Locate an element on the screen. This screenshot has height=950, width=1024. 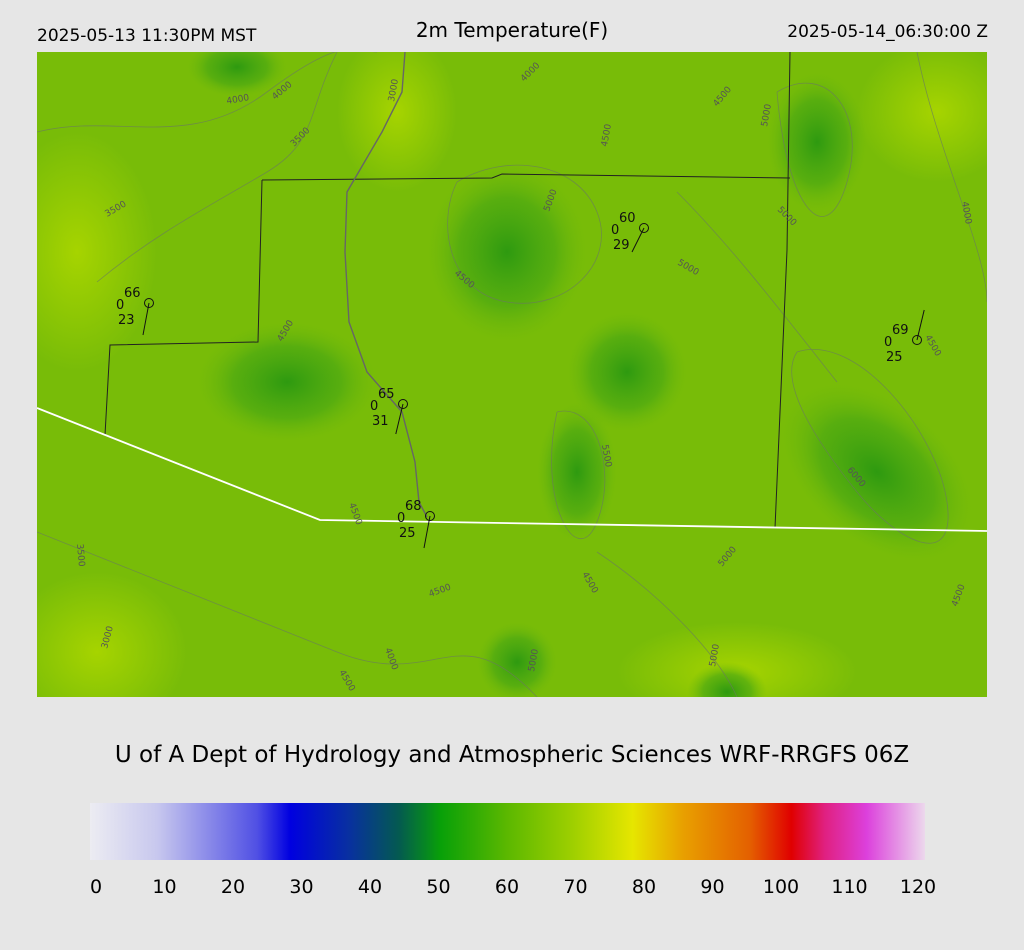
colorbar-tick-label: 60 is located at coordinates (507, 887).